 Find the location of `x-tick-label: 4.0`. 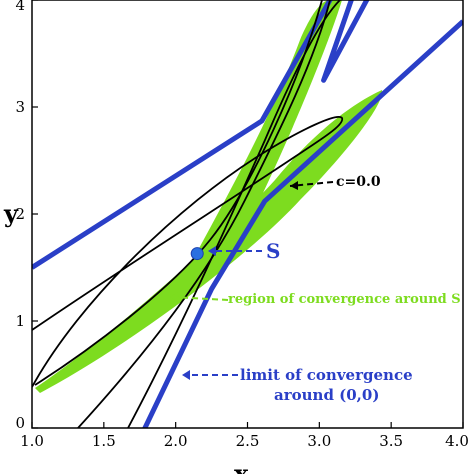

x-tick-label: 4.0 is located at coordinates (457, 441).